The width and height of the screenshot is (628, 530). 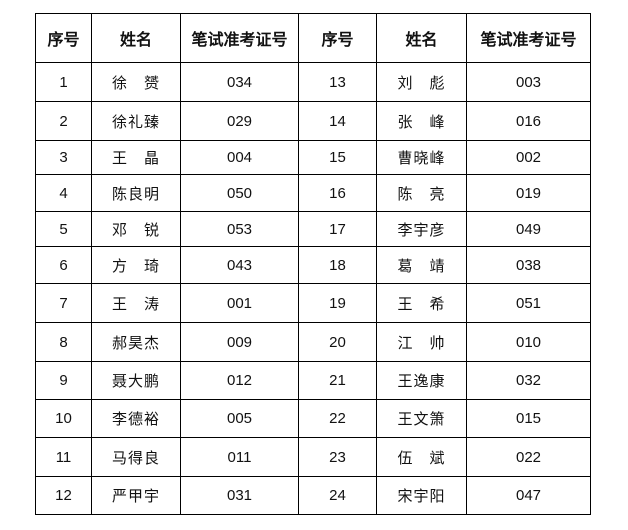 What do you see at coordinates (136, 380) in the screenshot?
I see `name-cell: 聂大鹏` at bounding box center [136, 380].